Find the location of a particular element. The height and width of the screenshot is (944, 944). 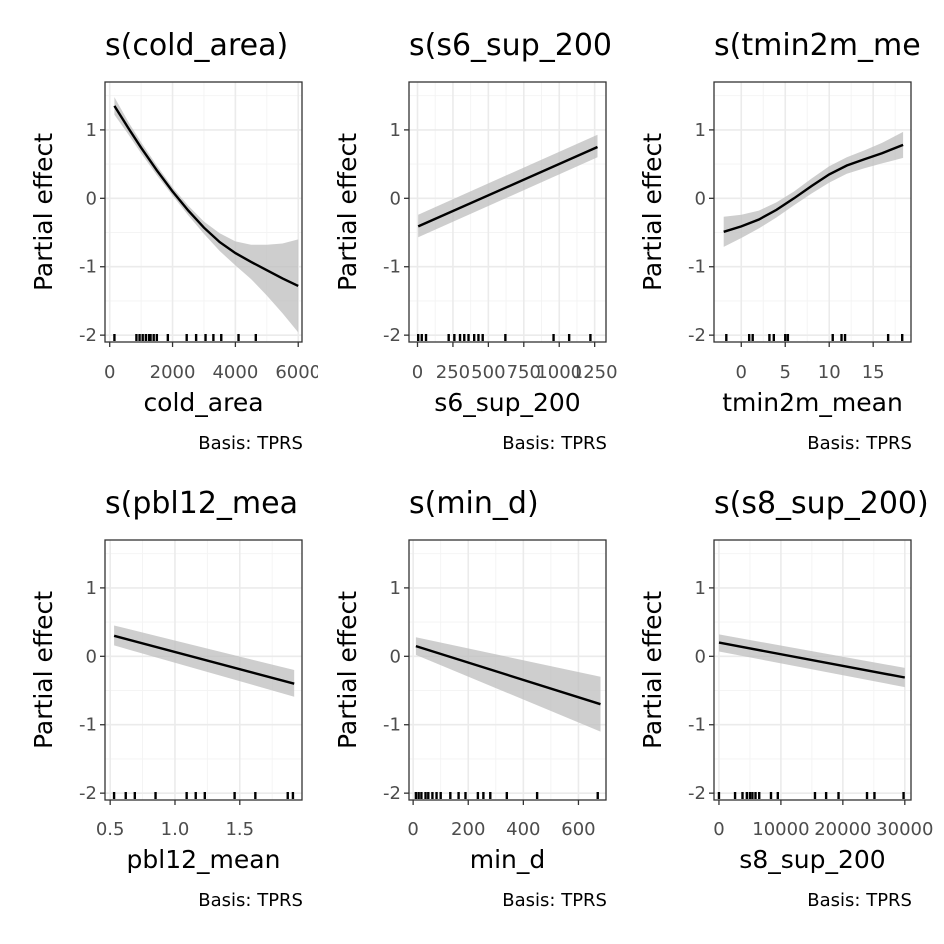

x-tick-label: 750 is located at coordinates (524, 372).